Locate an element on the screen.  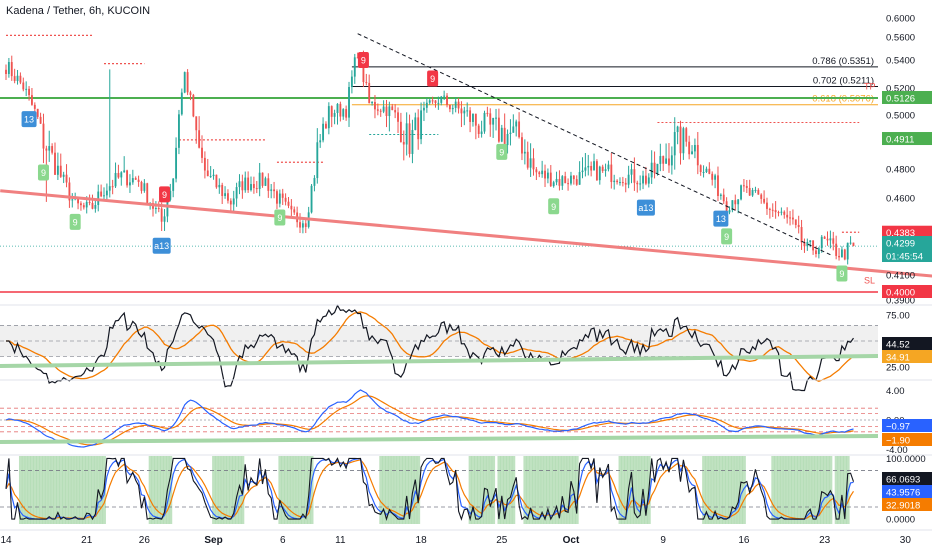
stoch-tick: 0.0000 is located at coordinates (900, 520).